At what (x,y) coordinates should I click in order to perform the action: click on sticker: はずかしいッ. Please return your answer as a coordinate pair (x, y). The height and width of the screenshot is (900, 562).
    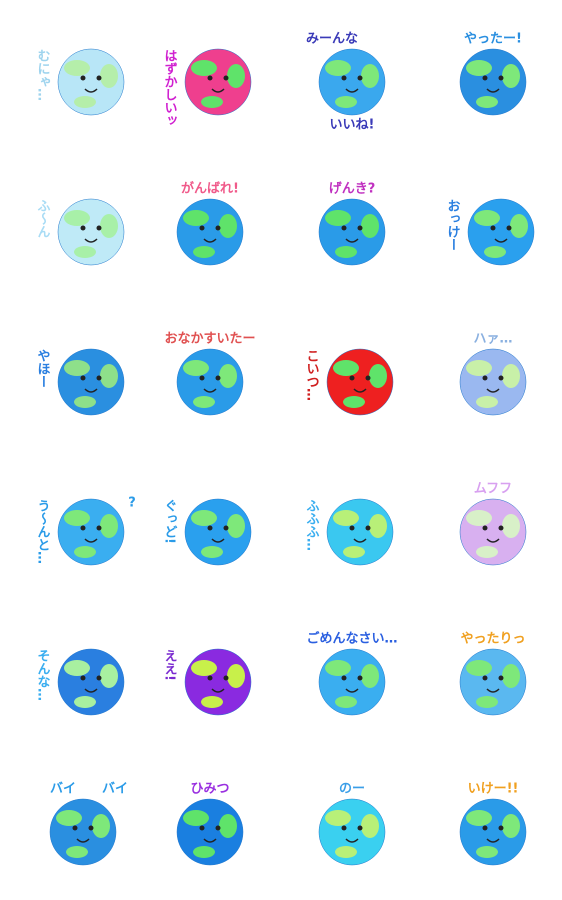
    Looking at the image, I should click on (207, 87).